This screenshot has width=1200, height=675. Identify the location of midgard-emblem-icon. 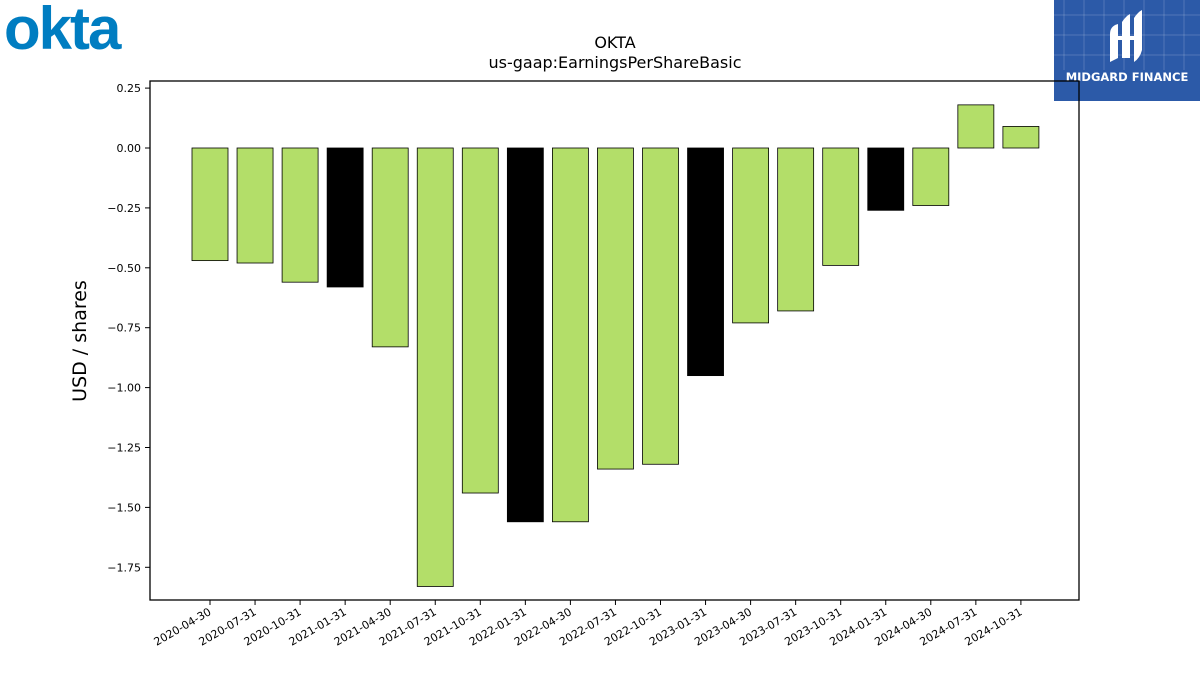
(1127, 35).